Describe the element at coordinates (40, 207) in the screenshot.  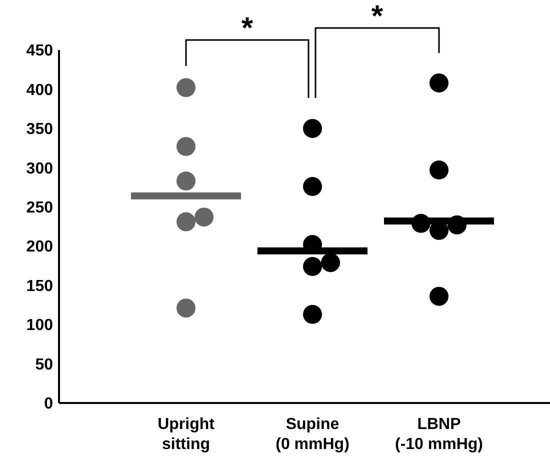
I see `y-tick-label: 250` at that location.